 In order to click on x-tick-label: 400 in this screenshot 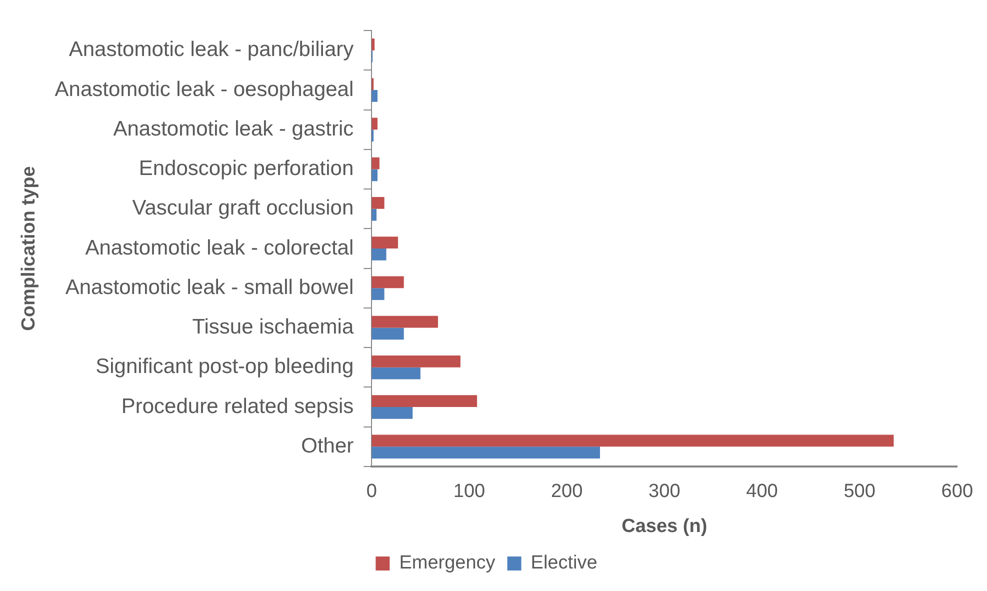, I will do `click(762, 491)`.